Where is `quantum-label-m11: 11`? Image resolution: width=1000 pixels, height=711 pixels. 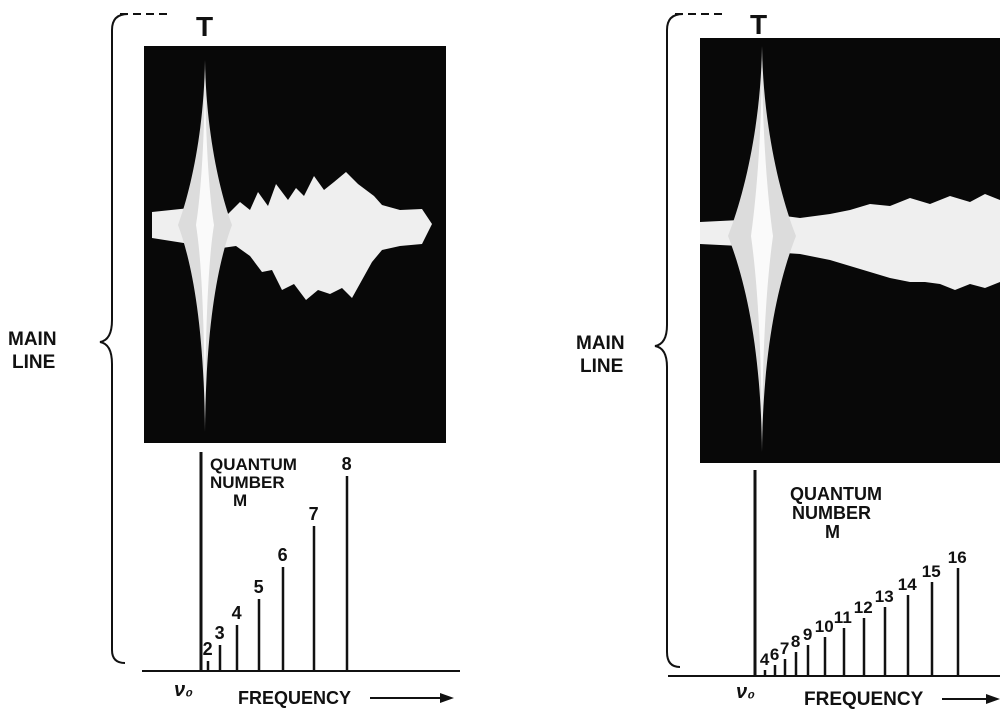 quantum-label-m11: 11 is located at coordinates (843, 617).